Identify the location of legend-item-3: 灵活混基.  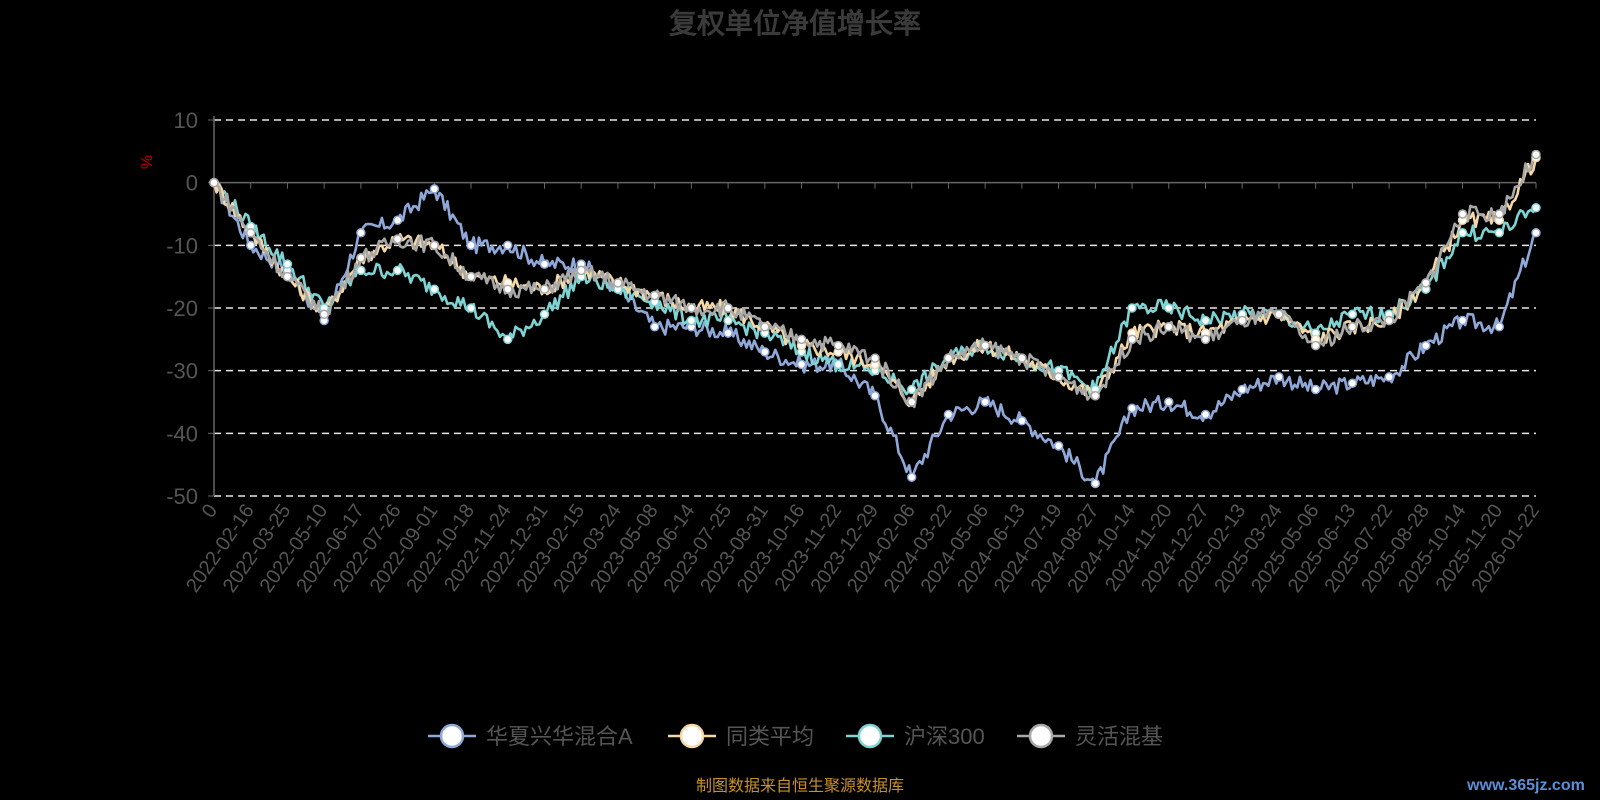
(1090, 736).